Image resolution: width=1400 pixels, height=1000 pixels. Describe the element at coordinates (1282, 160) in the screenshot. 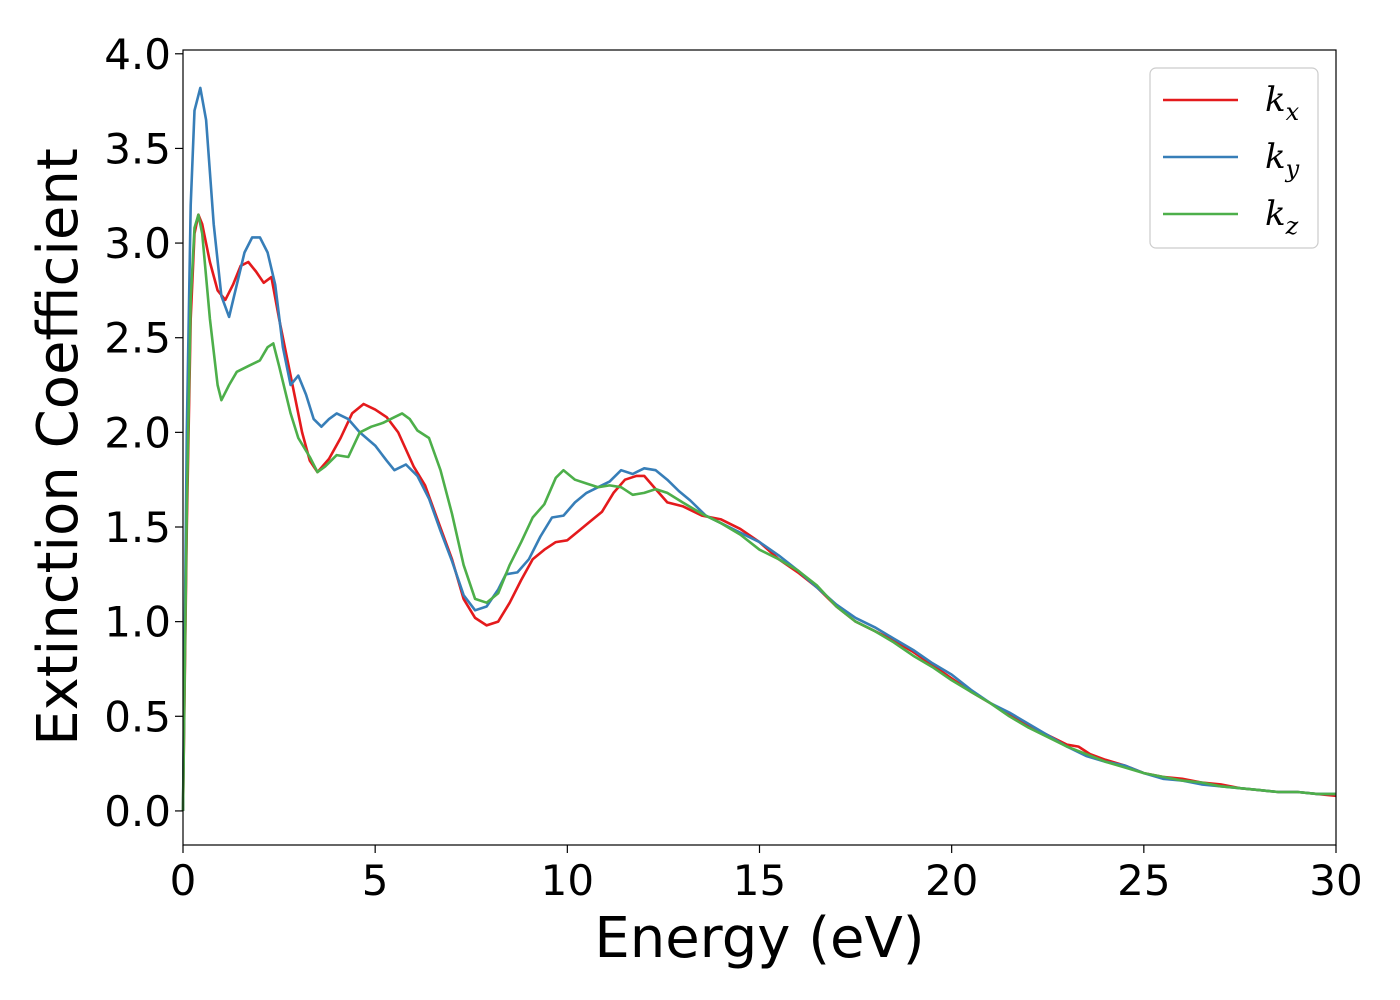

I see `legend-label-ky: ky` at that location.